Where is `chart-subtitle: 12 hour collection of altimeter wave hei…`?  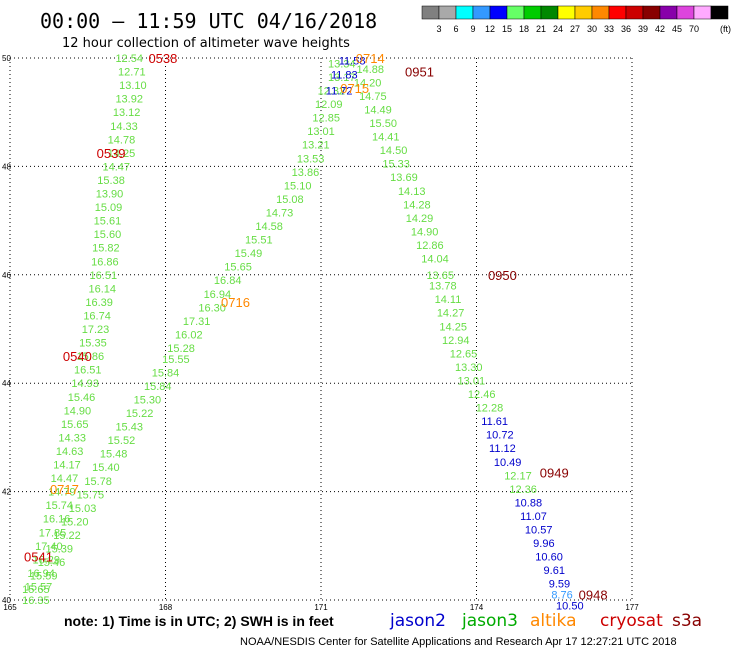 chart-subtitle: 12 hour collection of altimeter wave hei… is located at coordinates (206, 43).